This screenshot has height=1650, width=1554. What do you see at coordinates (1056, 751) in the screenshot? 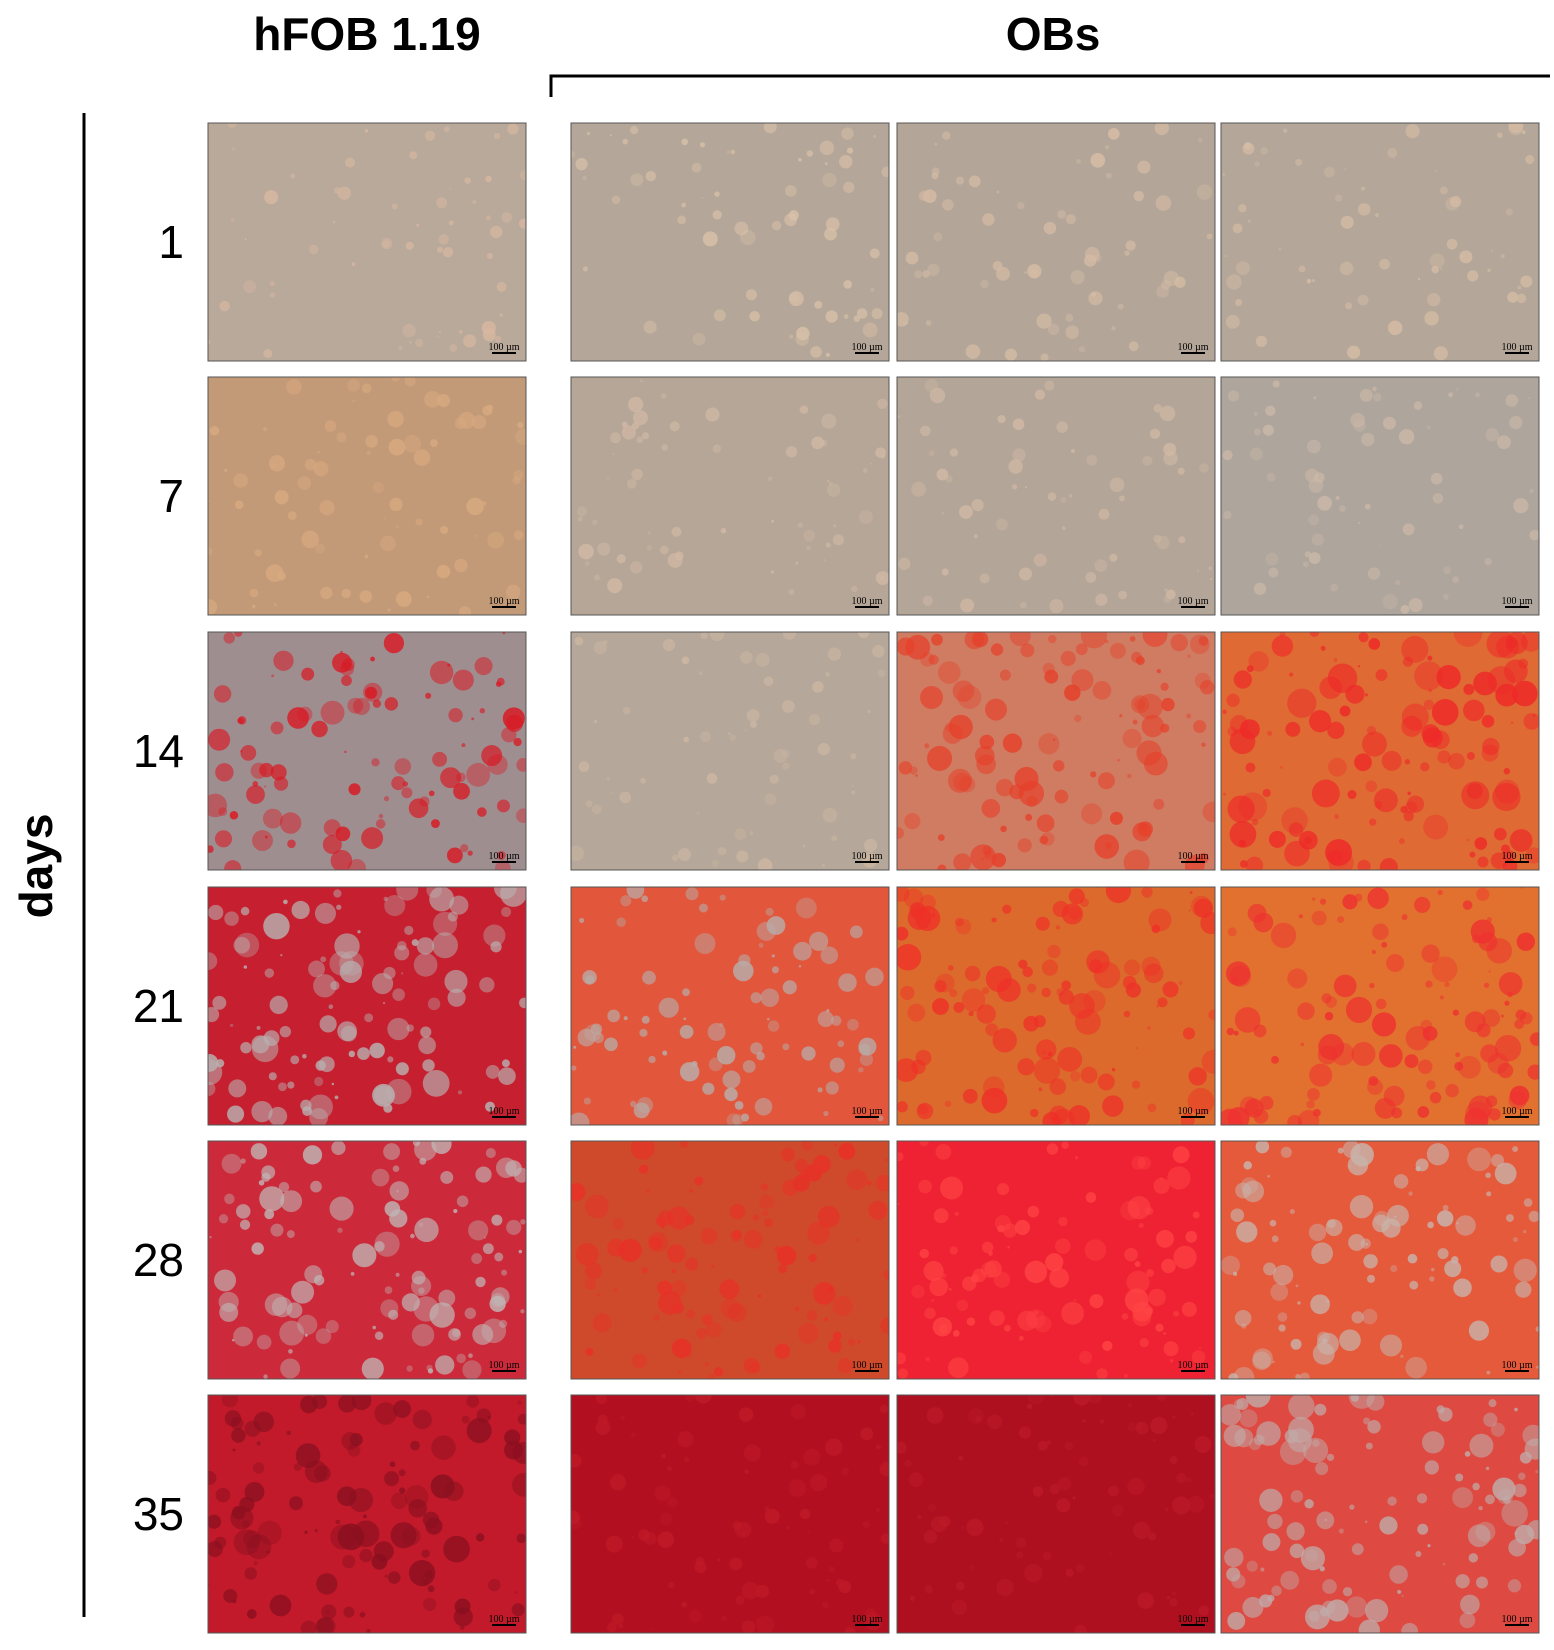
I see `texture` at bounding box center [1056, 751].